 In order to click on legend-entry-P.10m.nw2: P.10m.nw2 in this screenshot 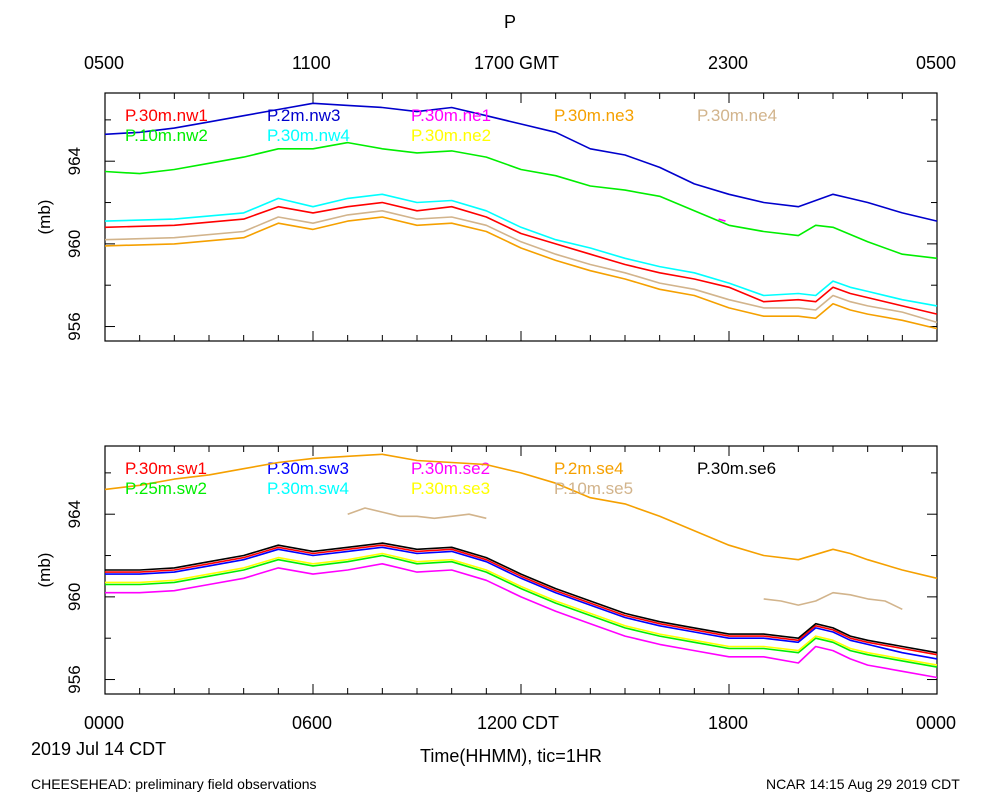, I will do `click(166, 135)`.